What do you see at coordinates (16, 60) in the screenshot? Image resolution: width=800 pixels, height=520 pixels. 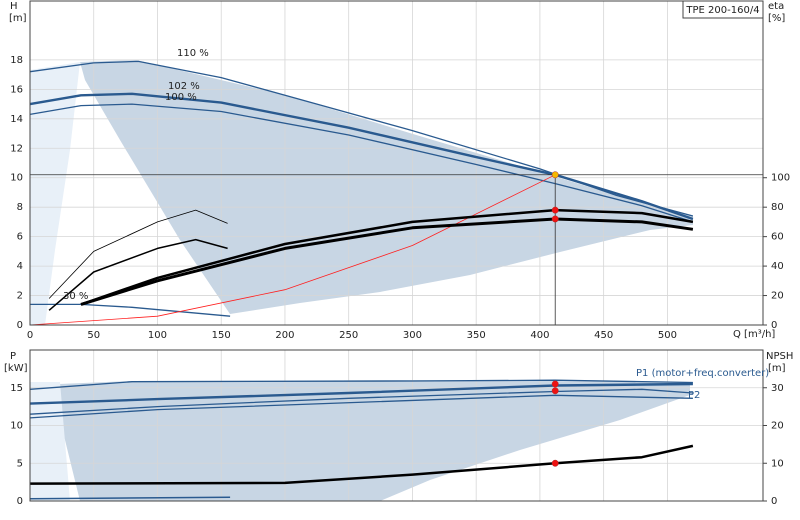 I see `y-tick-label: 18` at bounding box center [16, 60].